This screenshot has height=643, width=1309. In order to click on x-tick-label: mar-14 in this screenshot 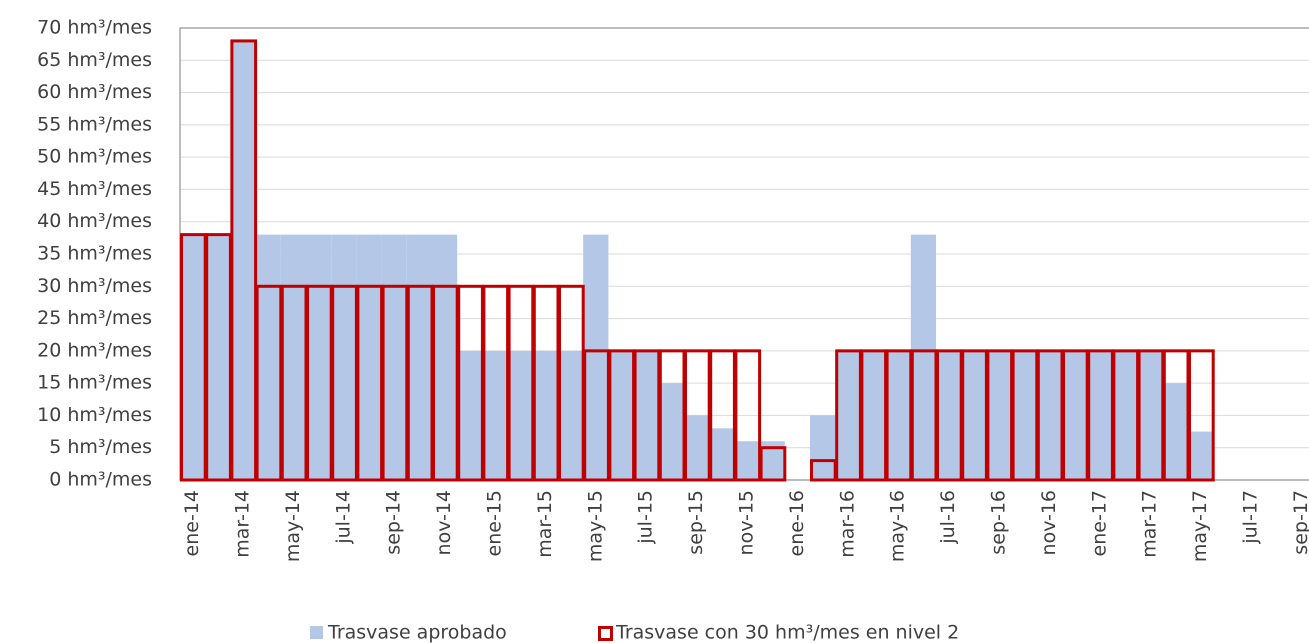, I will do `click(243, 524)`.